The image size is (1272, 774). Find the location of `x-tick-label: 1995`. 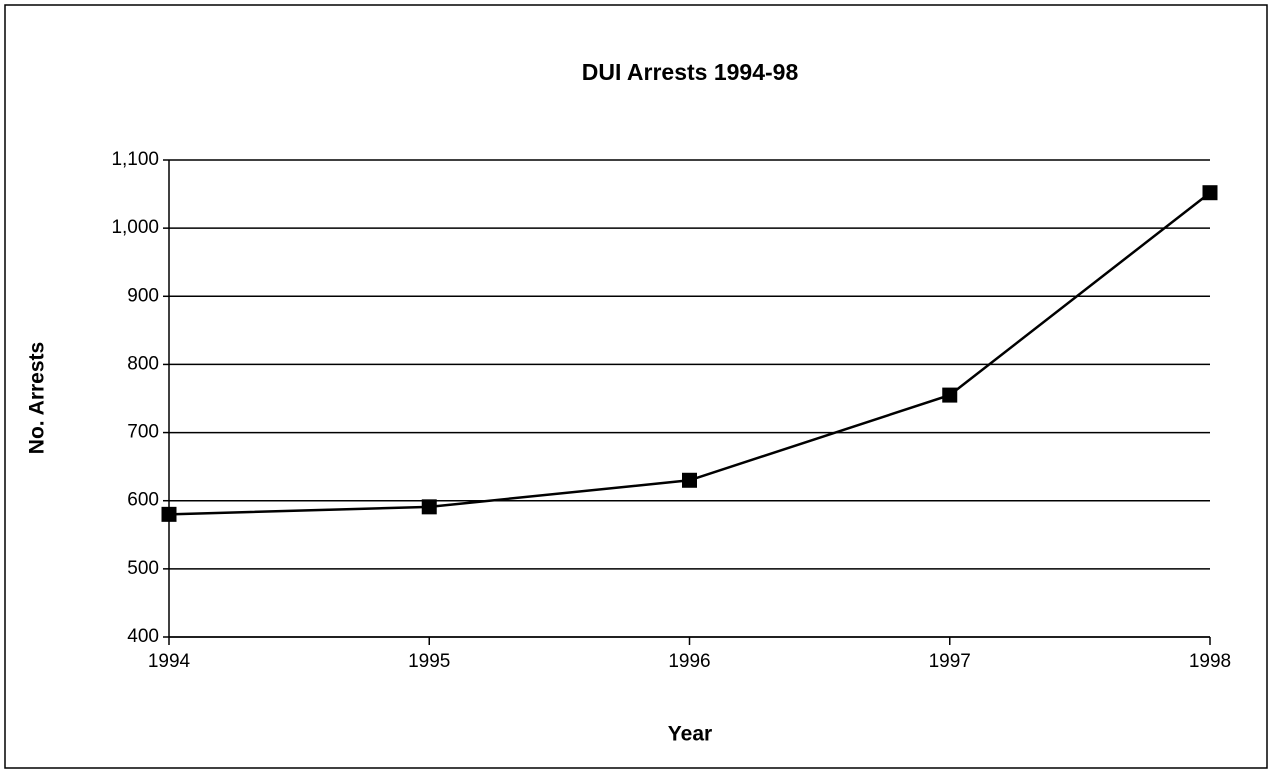

x-tick-label: 1995 is located at coordinates (429, 661).